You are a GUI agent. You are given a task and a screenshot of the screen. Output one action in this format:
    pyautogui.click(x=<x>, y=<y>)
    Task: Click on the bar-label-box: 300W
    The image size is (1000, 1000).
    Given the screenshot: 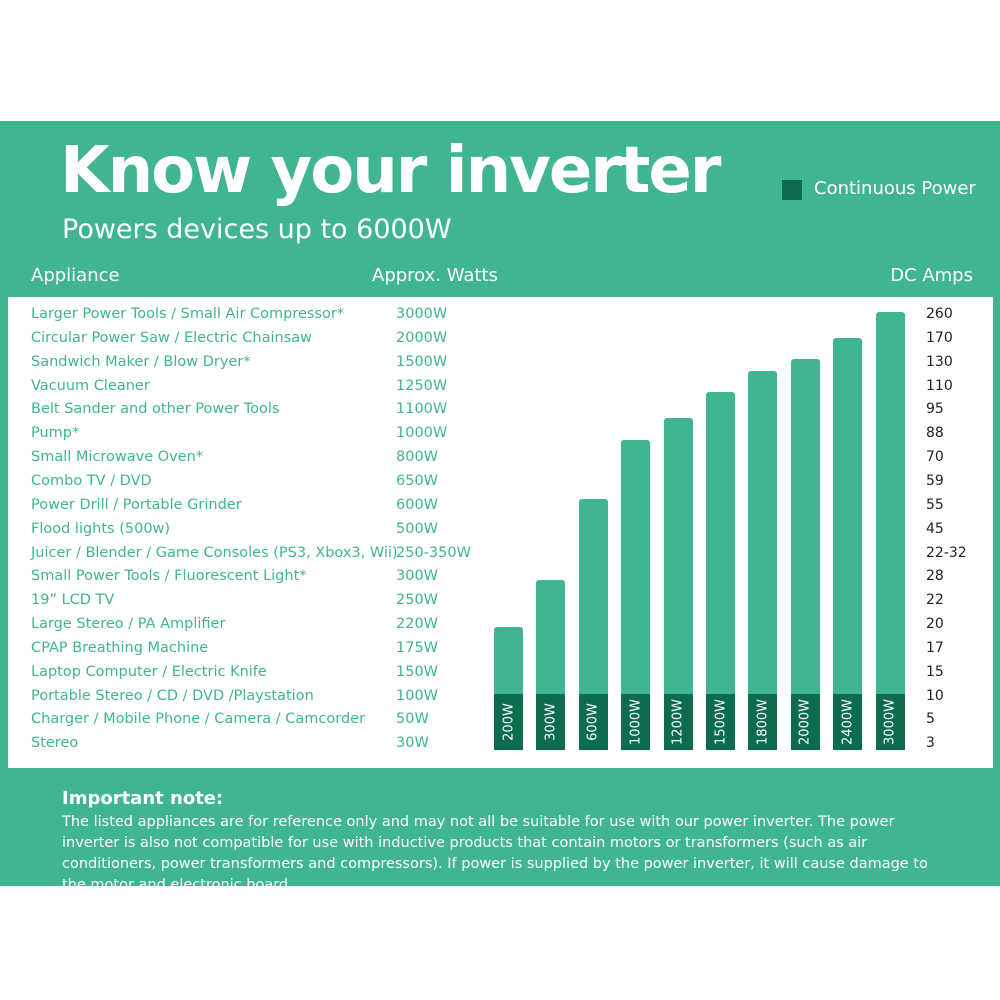 What is the action you would take?
    pyautogui.click(x=551, y=722)
    